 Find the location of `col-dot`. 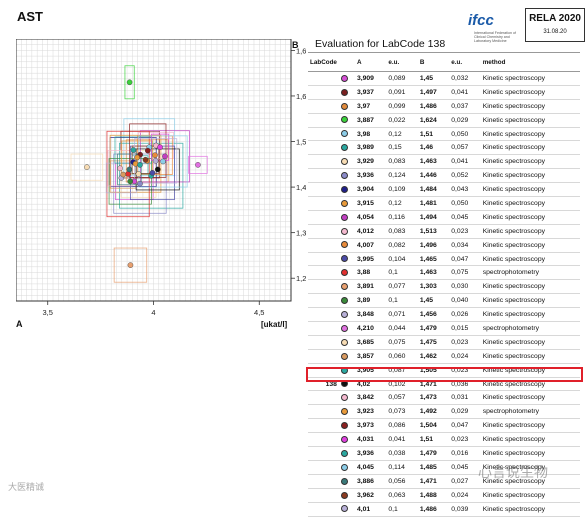

col-dot is located at coordinates (346, 62).